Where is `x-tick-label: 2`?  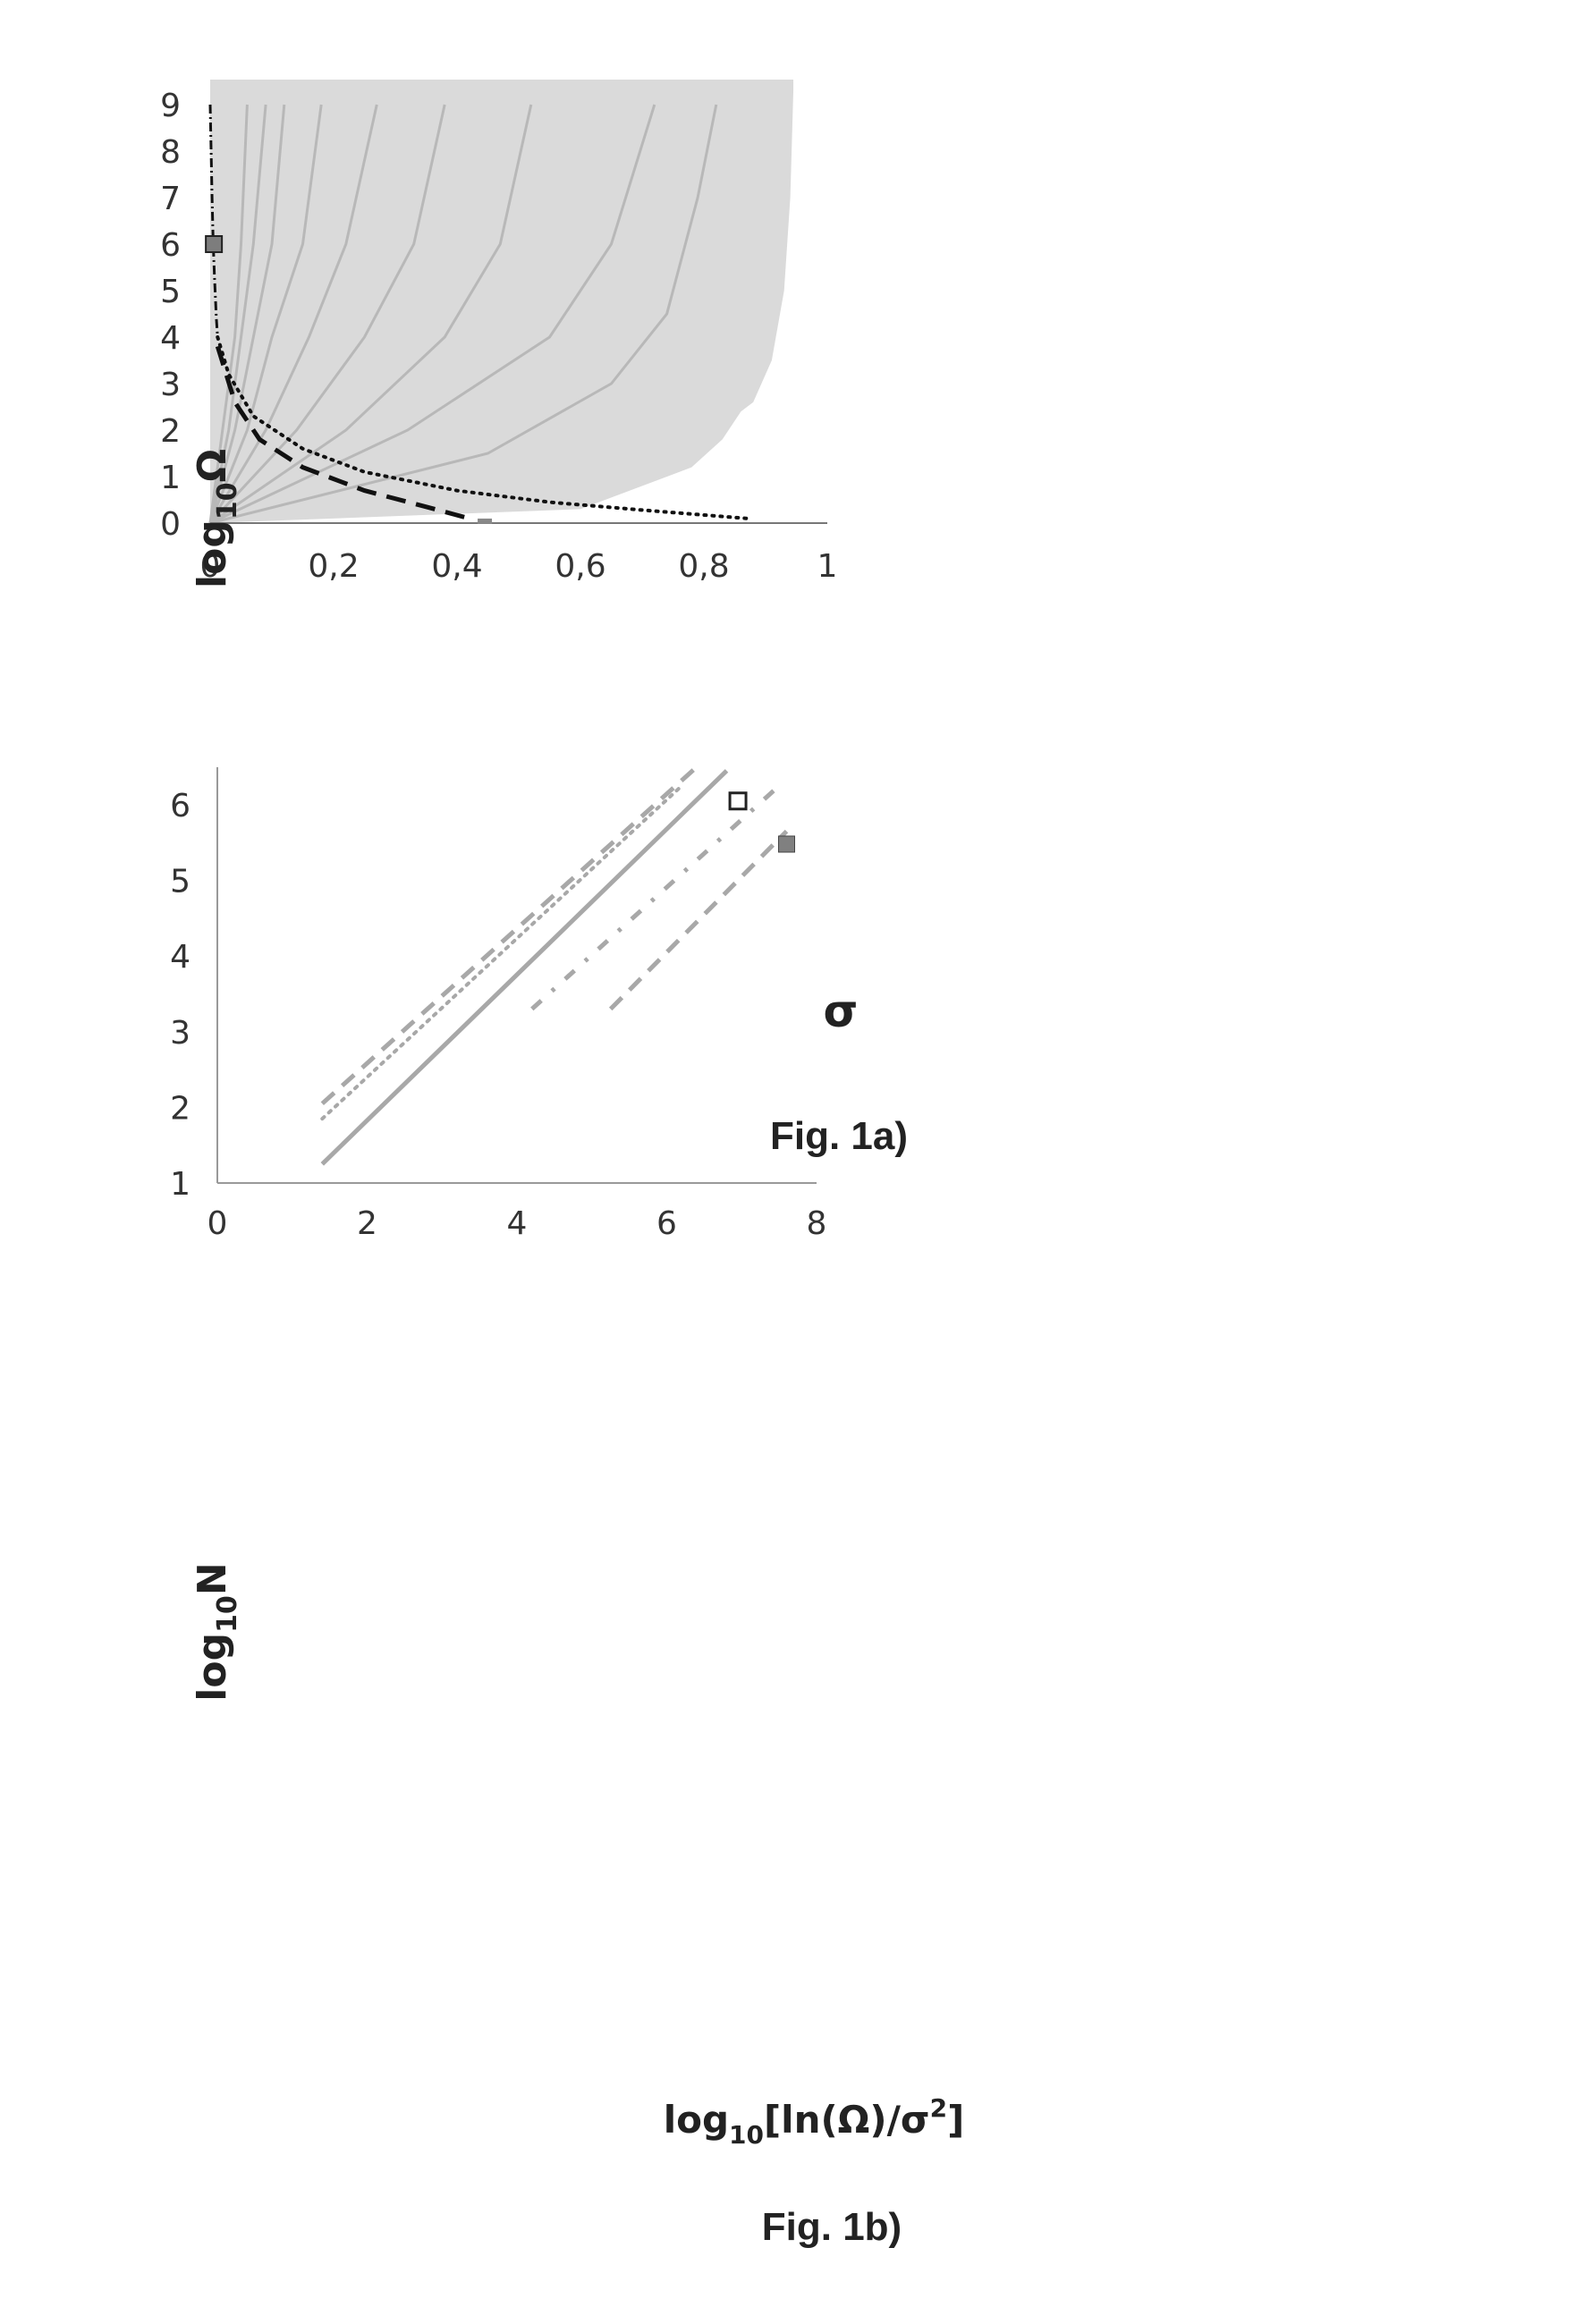
x-tick-label: 2 is located at coordinates (367, 1223).